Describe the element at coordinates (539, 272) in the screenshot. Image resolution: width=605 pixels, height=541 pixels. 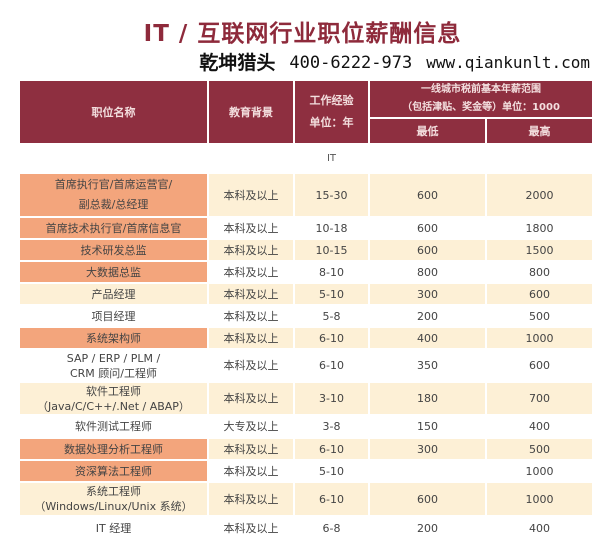
I see `max-salary-cell: 800` at that location.